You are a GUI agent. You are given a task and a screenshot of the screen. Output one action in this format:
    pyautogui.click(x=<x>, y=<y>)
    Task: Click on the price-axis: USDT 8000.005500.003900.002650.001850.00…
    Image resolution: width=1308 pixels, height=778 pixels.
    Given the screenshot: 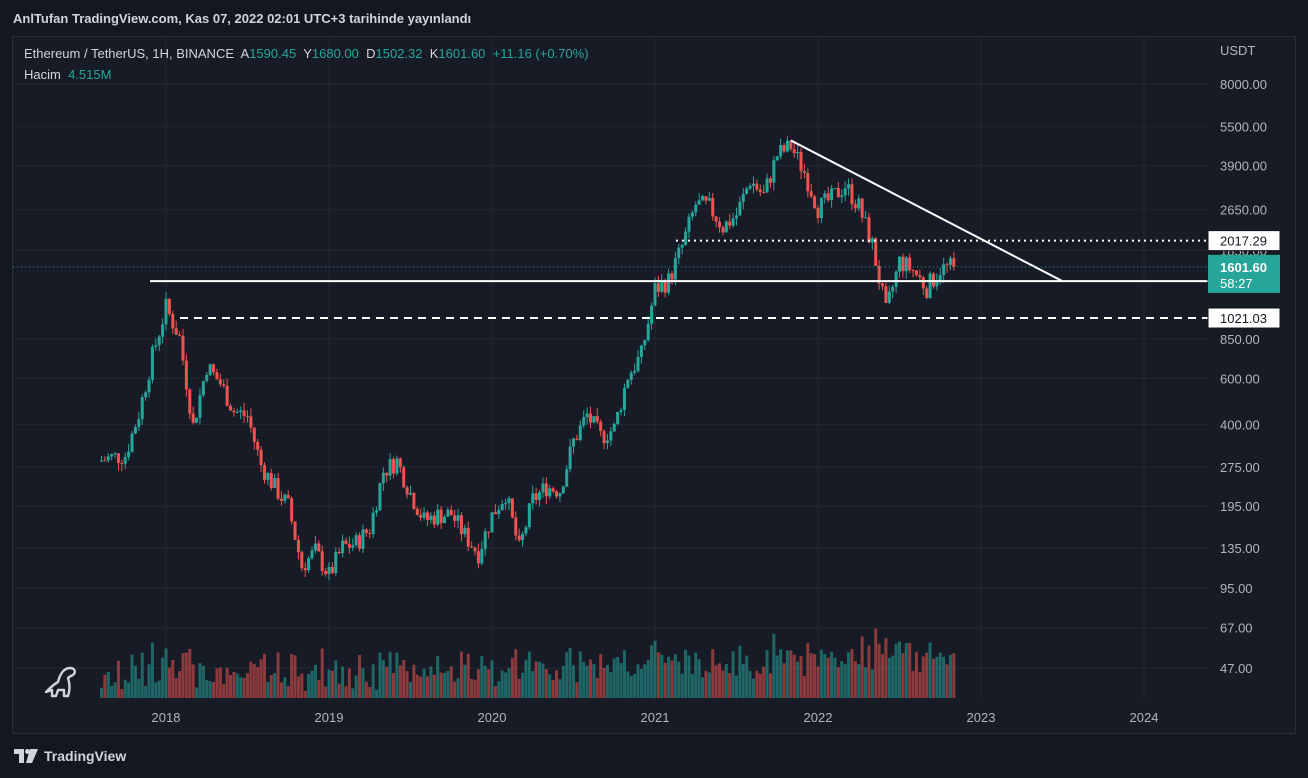 What is the action you would take?
    pyautogui.click(x=1243, y=359)
    